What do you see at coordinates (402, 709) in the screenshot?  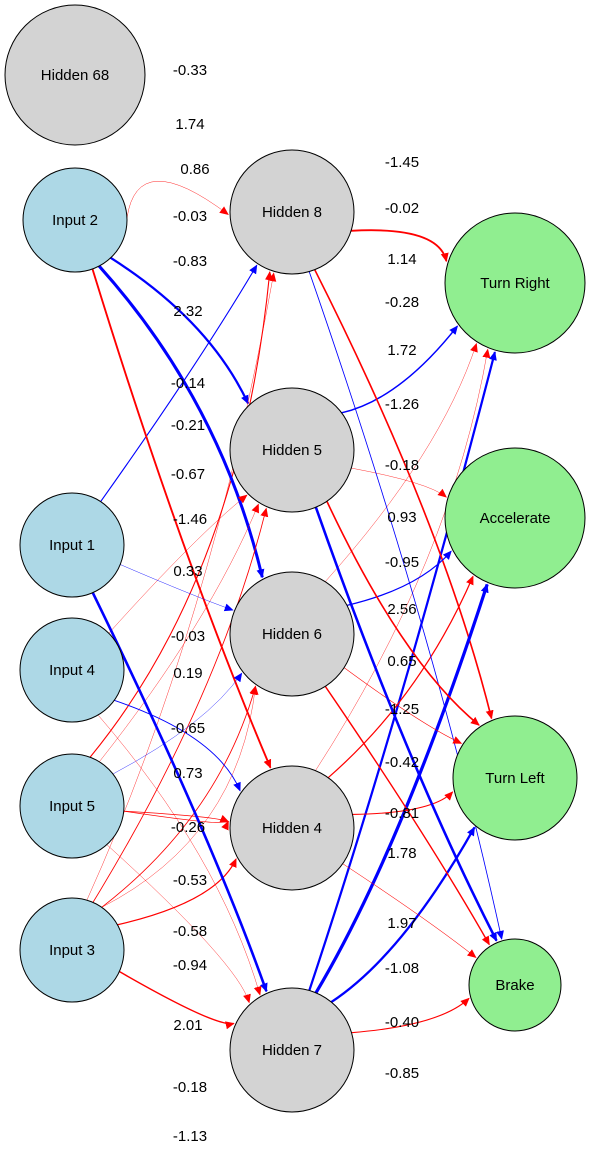 I see `edge-weight-label: -1.25` at bounding box center [402, 709].